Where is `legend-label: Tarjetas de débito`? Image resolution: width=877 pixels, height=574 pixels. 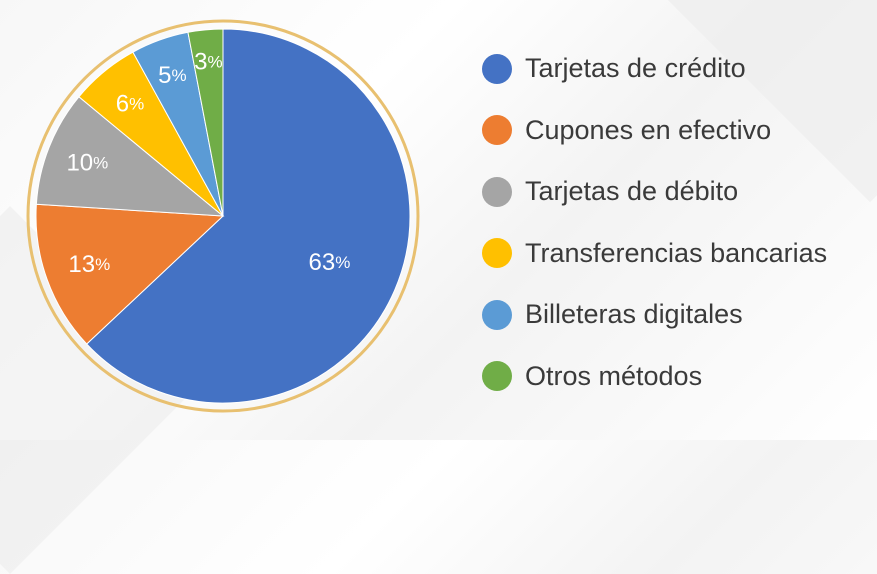
legend-label: Tarjetas de débito is located at coordinates (632, 191).